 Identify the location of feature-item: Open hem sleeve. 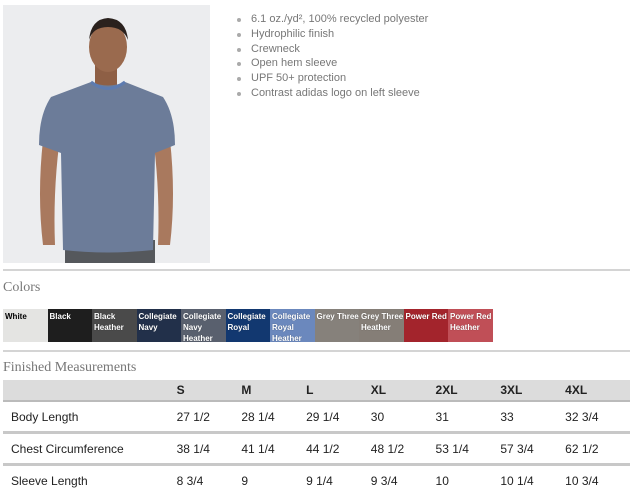
(332, 63).